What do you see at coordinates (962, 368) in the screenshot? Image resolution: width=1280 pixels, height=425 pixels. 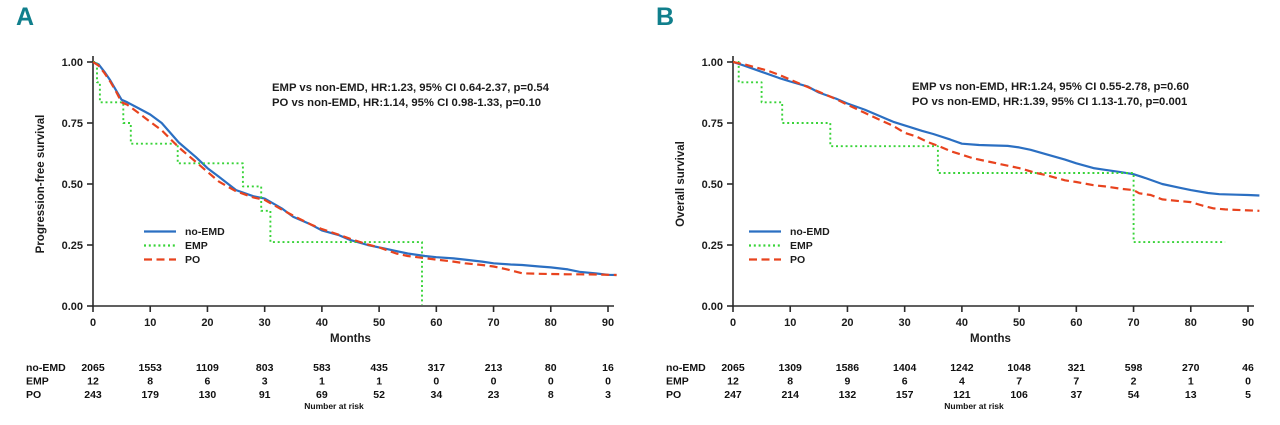 I see `risk-value: 1242` at bounding box center [962, 368].